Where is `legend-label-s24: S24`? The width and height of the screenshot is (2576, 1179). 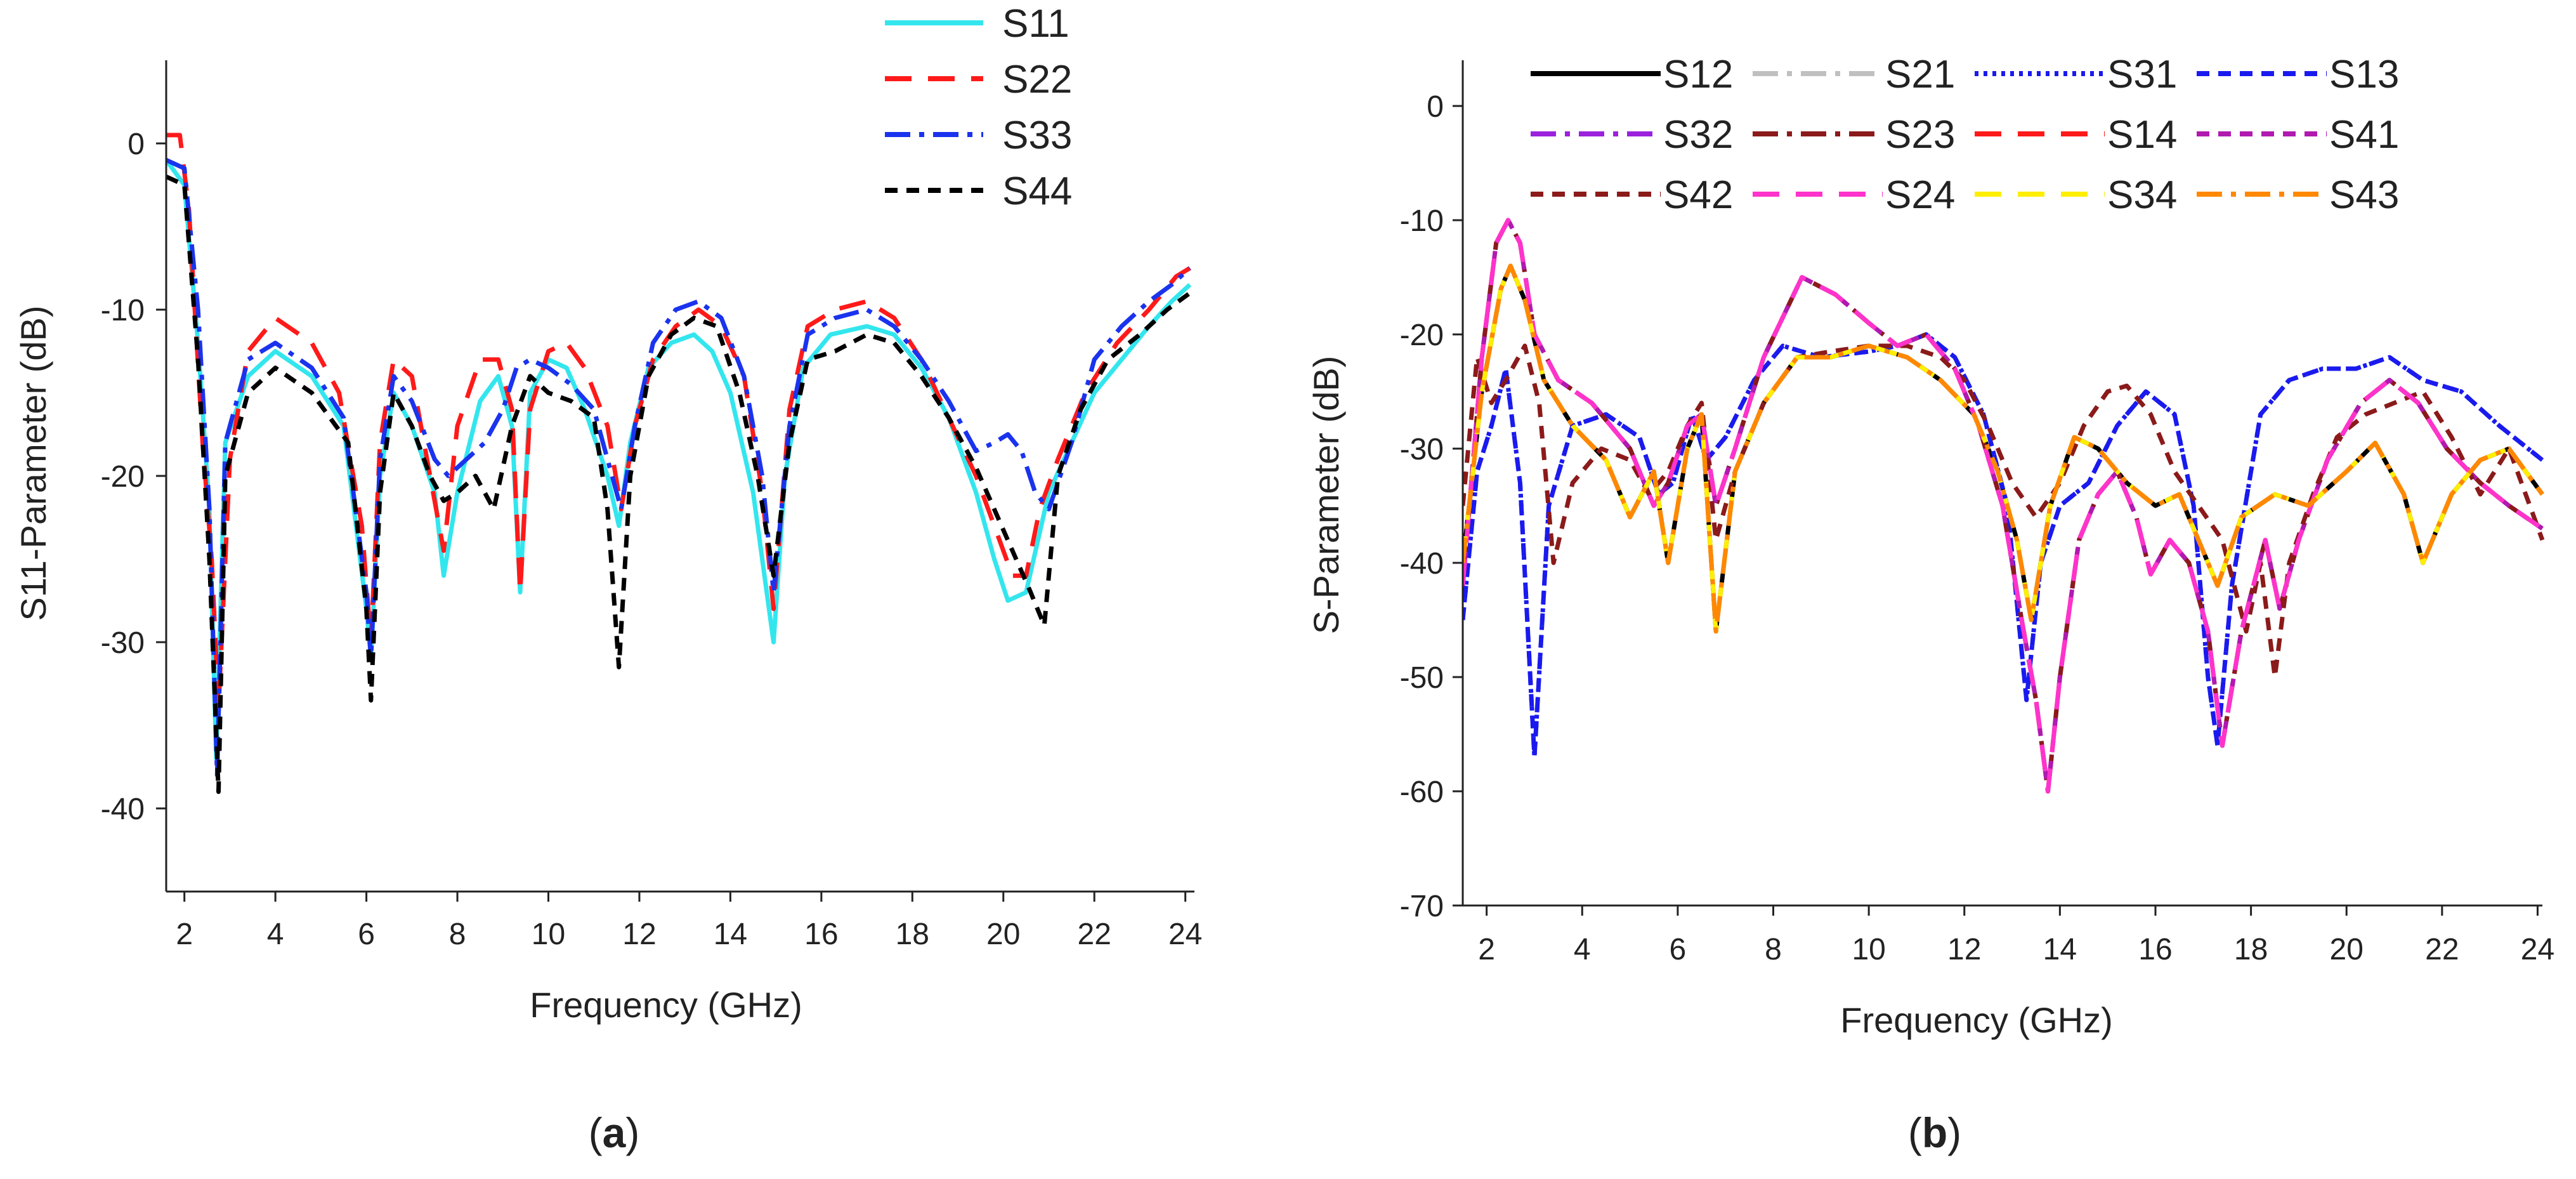
legend-label-s24: S24 is located at coordinates (1920, 195).